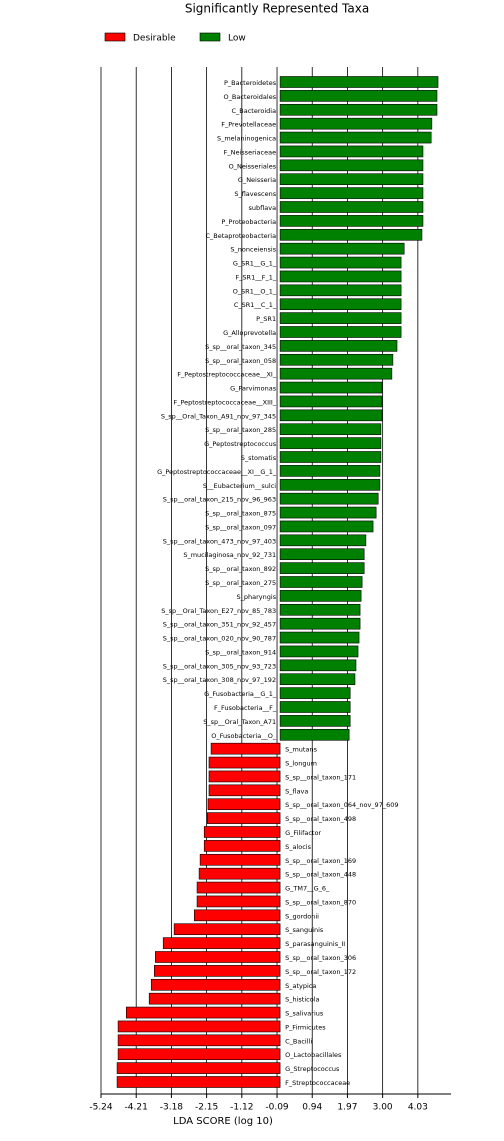 Image resolution: width=504 pixels, height=1141 pixels. What do you see at coordinates (248, 222) in the screenshot?
I see `category-label: P_Proteobacteria` at bounding box center [248, 222].